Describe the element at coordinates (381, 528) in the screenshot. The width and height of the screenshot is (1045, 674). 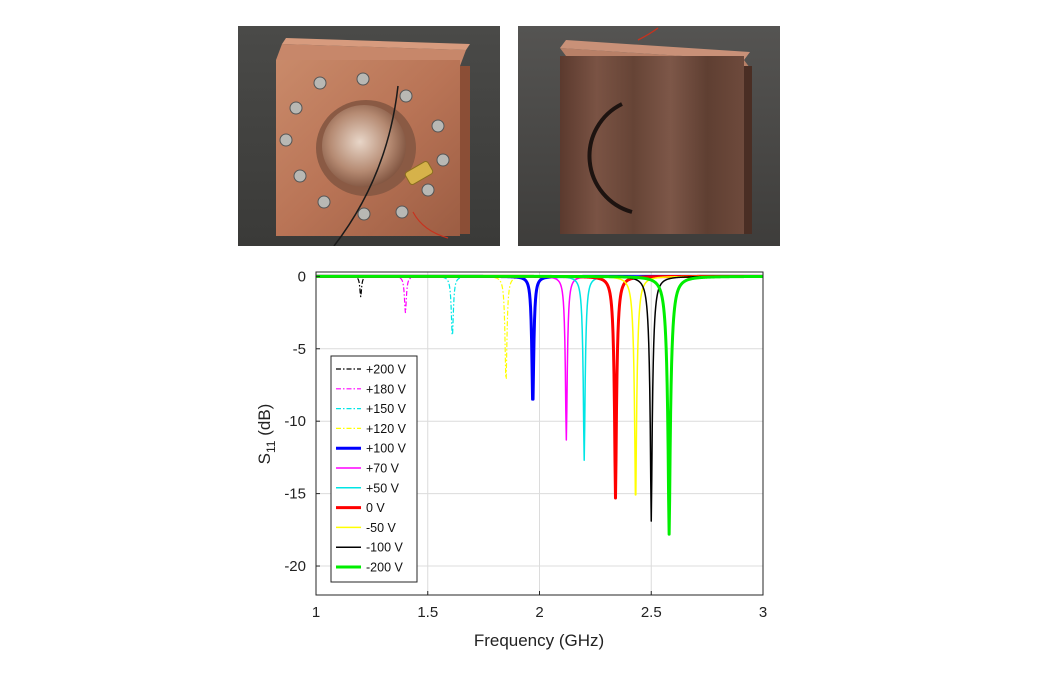
I see `legend-label: -50 V` at that location.